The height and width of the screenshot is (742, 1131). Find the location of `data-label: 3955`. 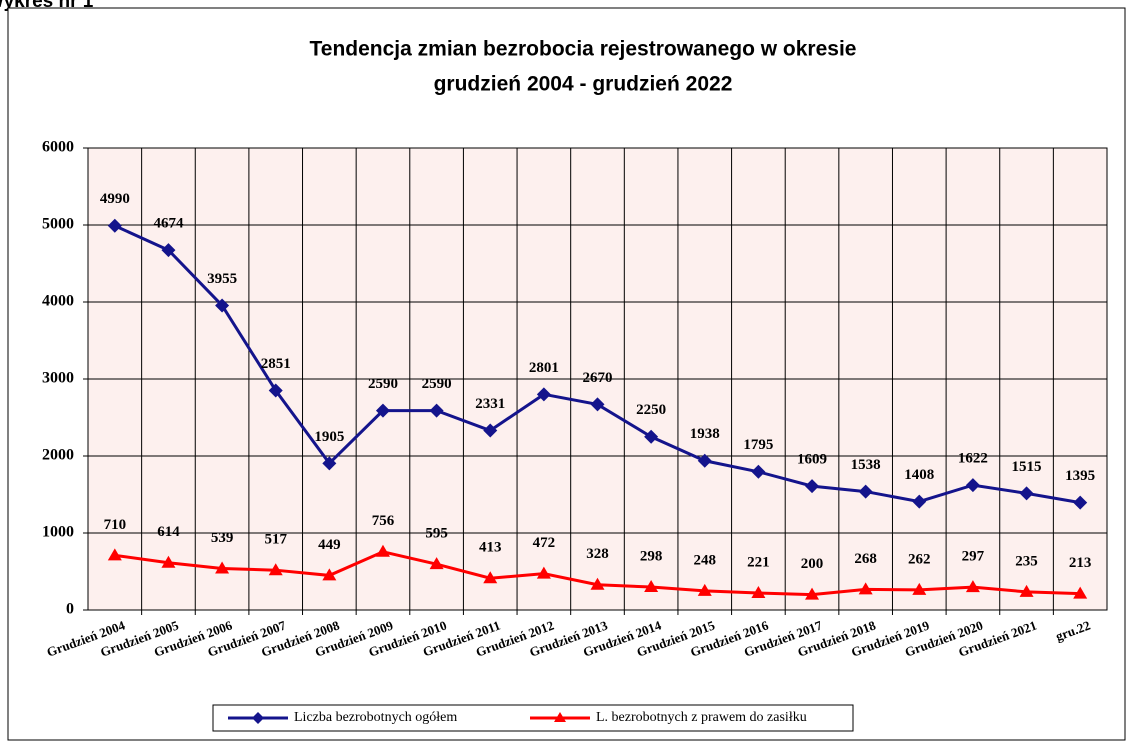

data-label: 3955 is located at coordinates (222, 279).